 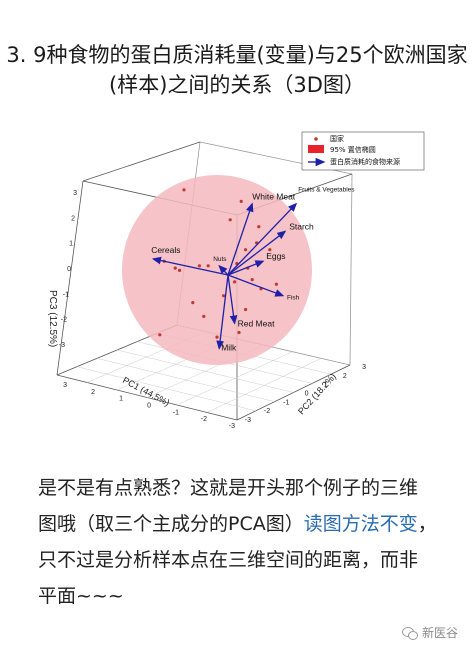 I want to click on legend-point-symbol, so click(x=316, y=139).